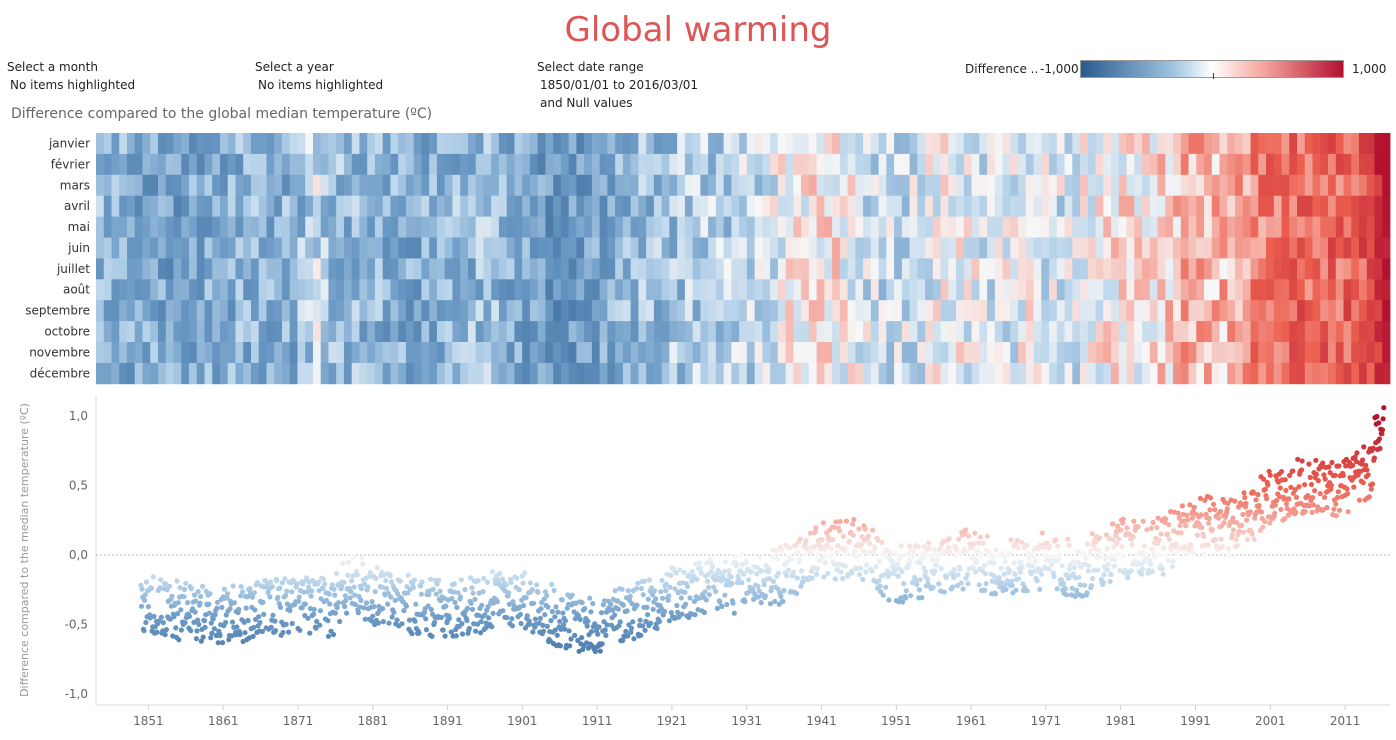 The height and width of the screenshot is (740, 1396). I want to click on year-filter-value: No items highlighted, so click(321, 85).